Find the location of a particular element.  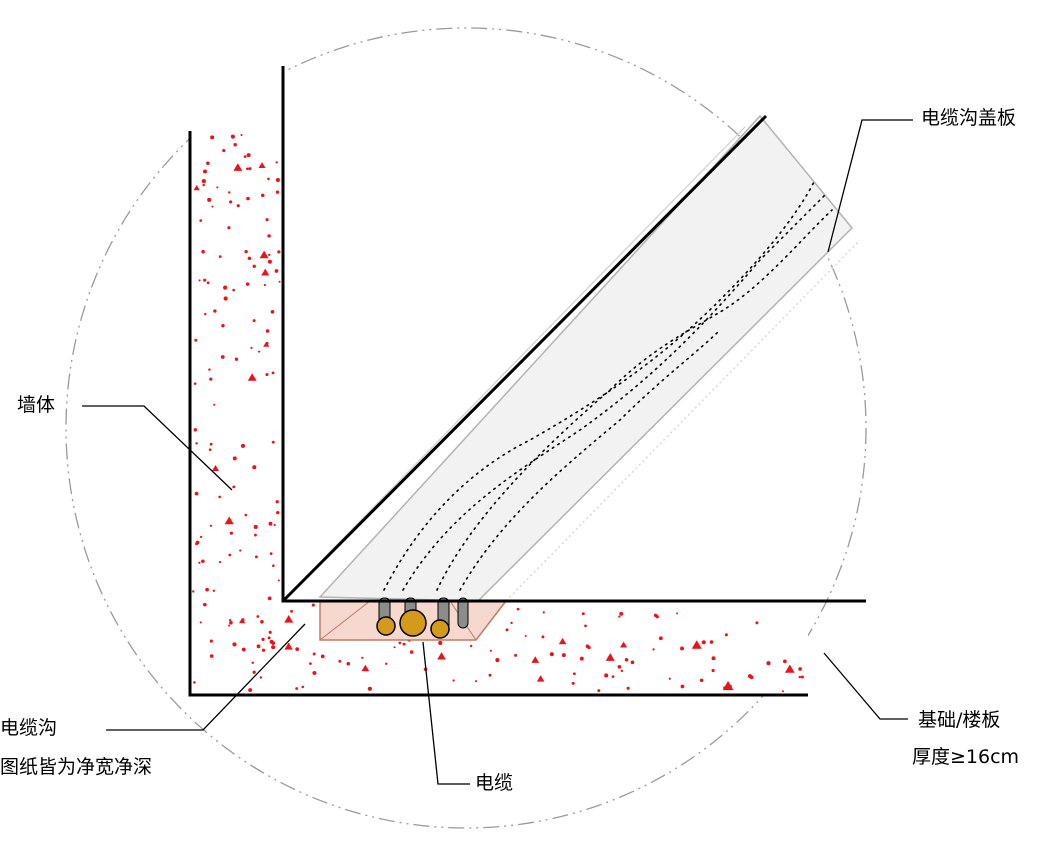

trench-diag-left is located at coordinates (345, 620).